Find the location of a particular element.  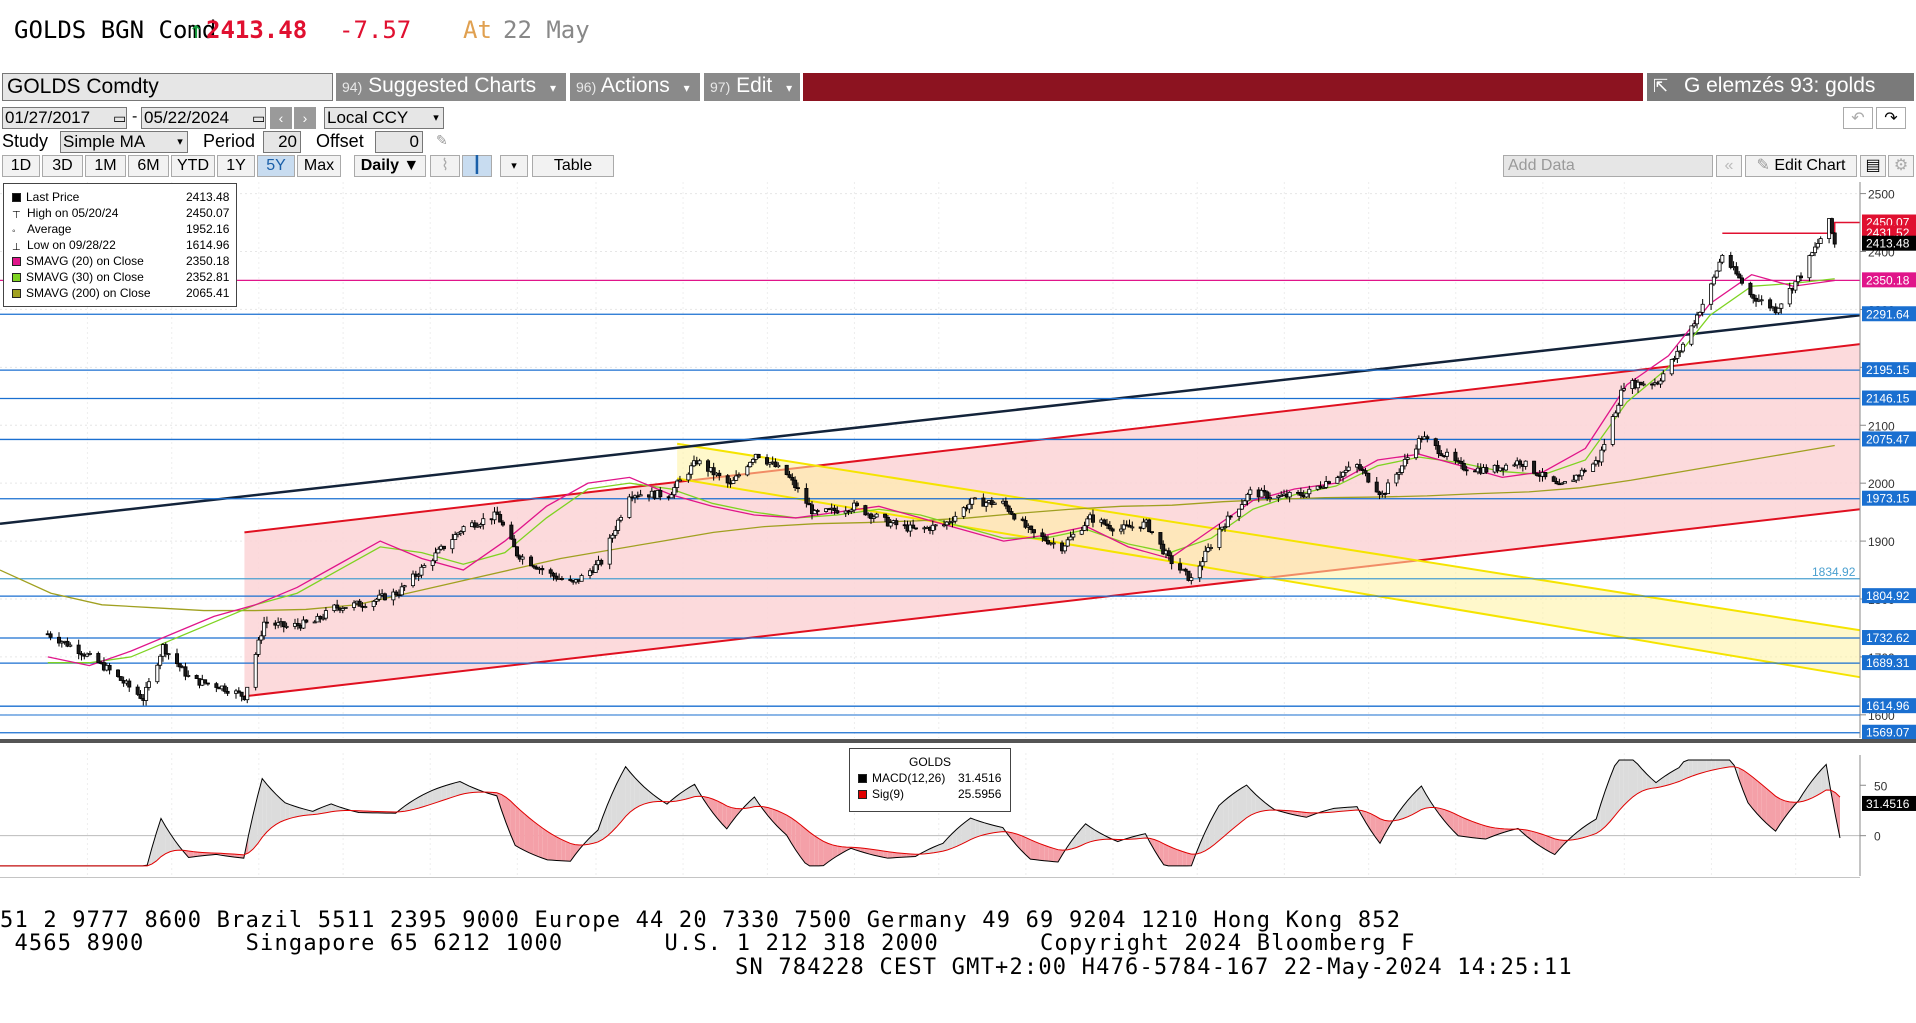

pencil-icon: ✎ is located at coordinates (442, 140).